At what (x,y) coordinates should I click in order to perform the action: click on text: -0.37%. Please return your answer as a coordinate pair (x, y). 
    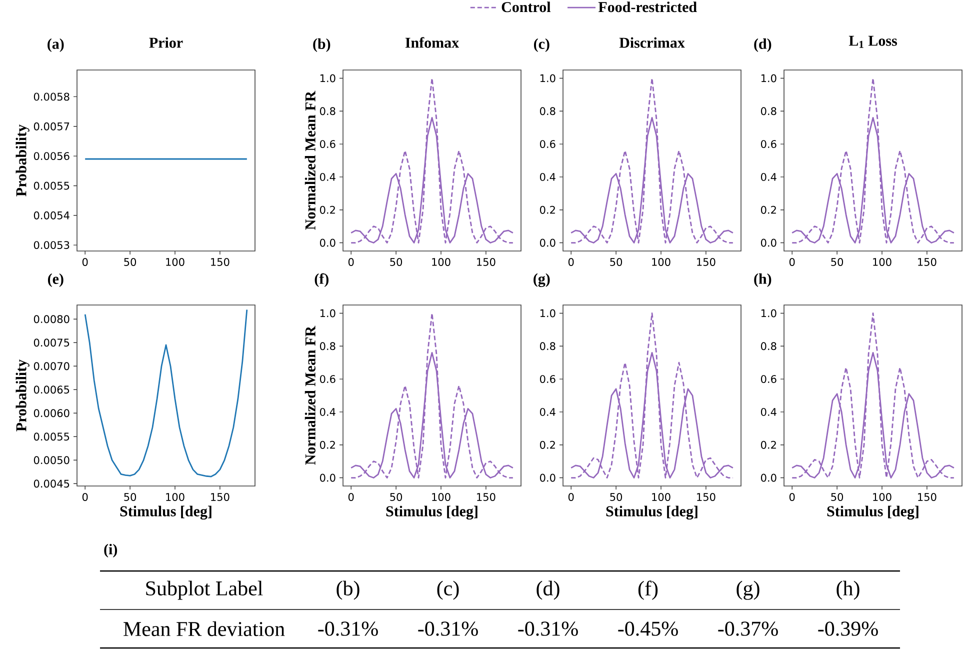
    Looking at the image, I should click on (748, 629).